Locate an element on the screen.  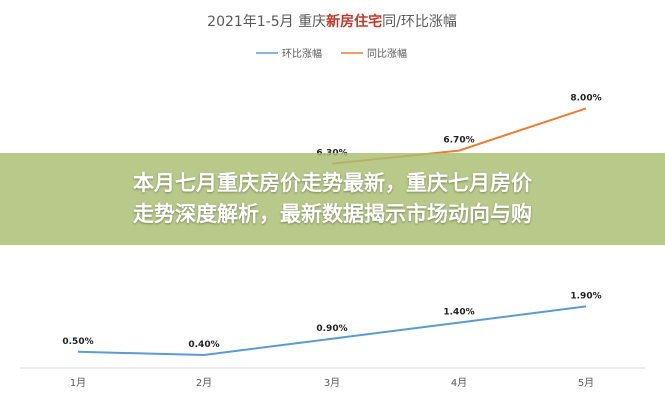
series-line is located at coordinates (332, 331).